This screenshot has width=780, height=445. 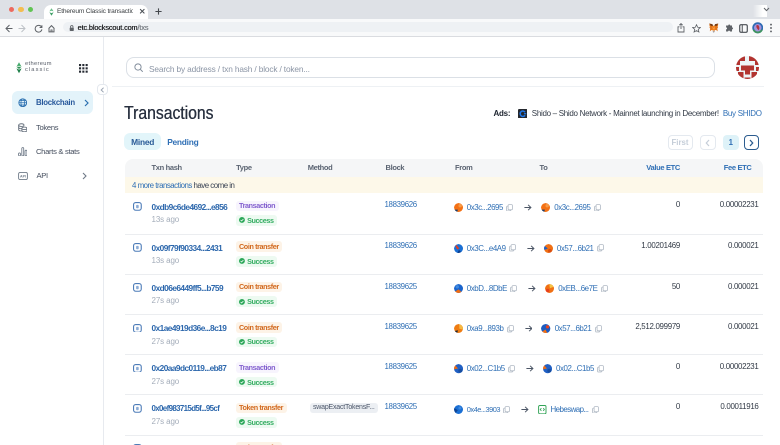 What do you see at coordinates (23, 176) in the screenshot?
I see `svg-text: API` at bounding box center [23, 176].